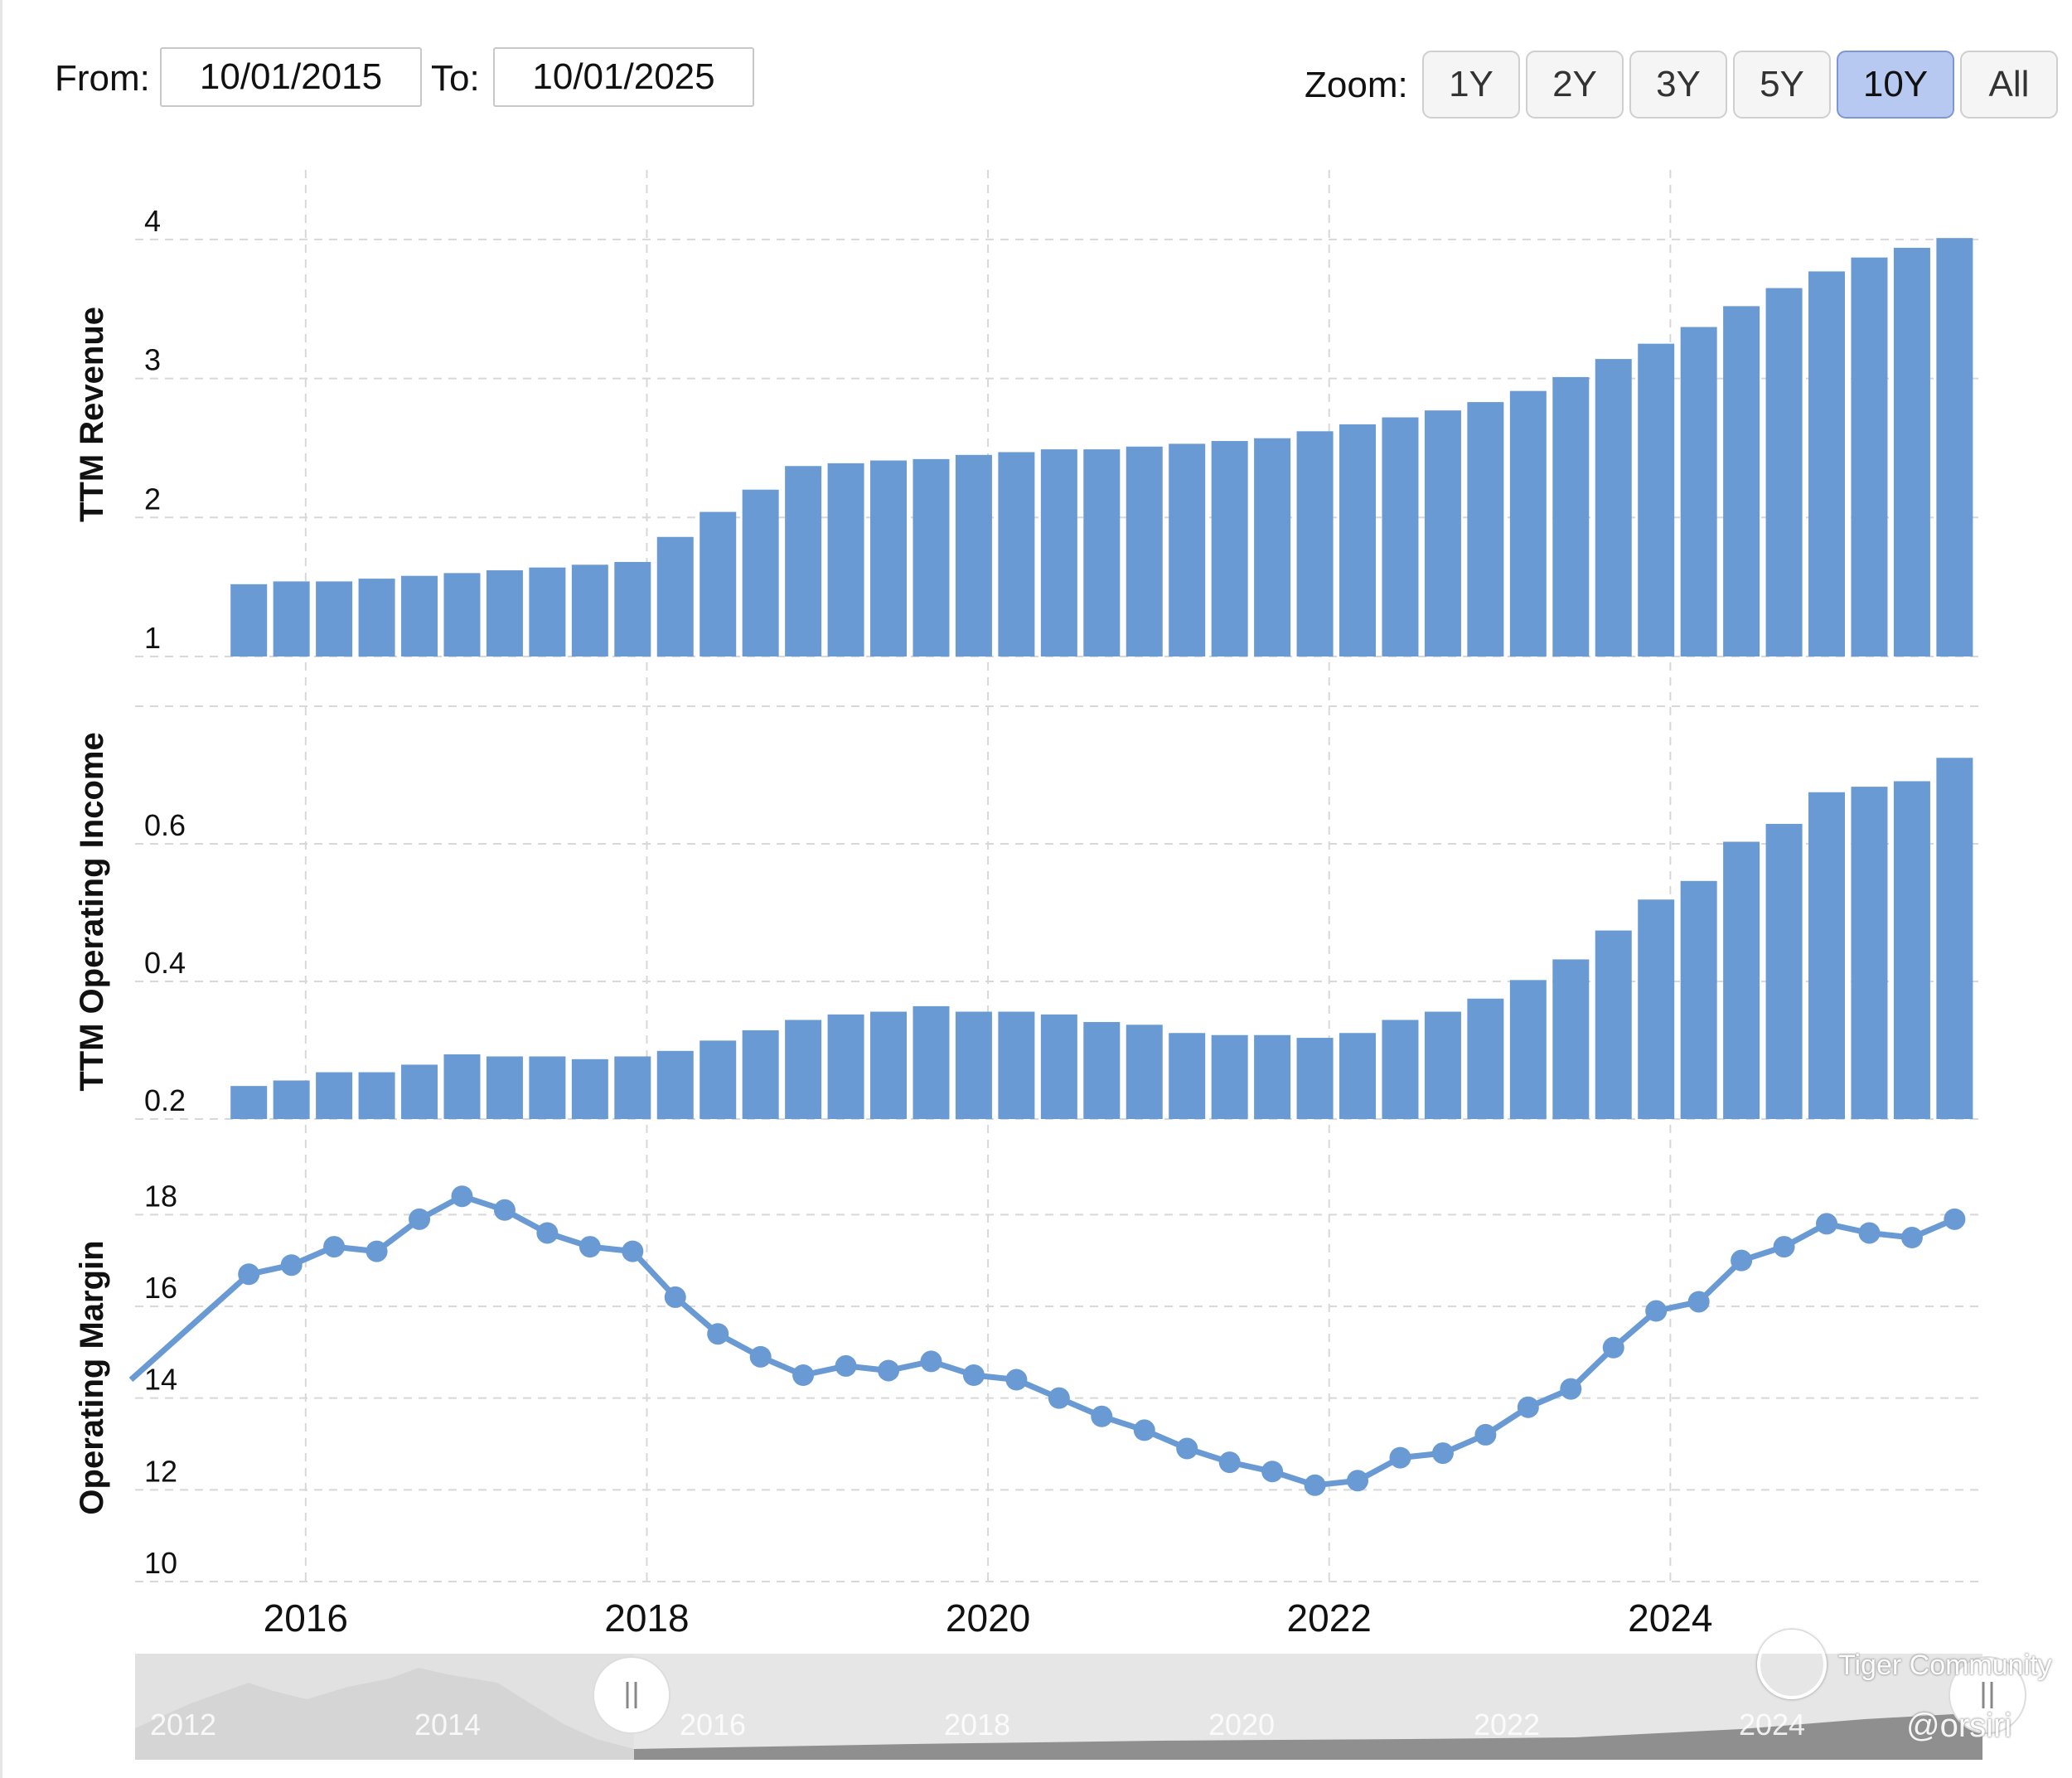 Image resolution: width=2072 pixels, height=1778 pixels. Describe the element at coordinates (1895, 85) in the screenshot. I see `zoom-10y-button: 10Y` at that location.